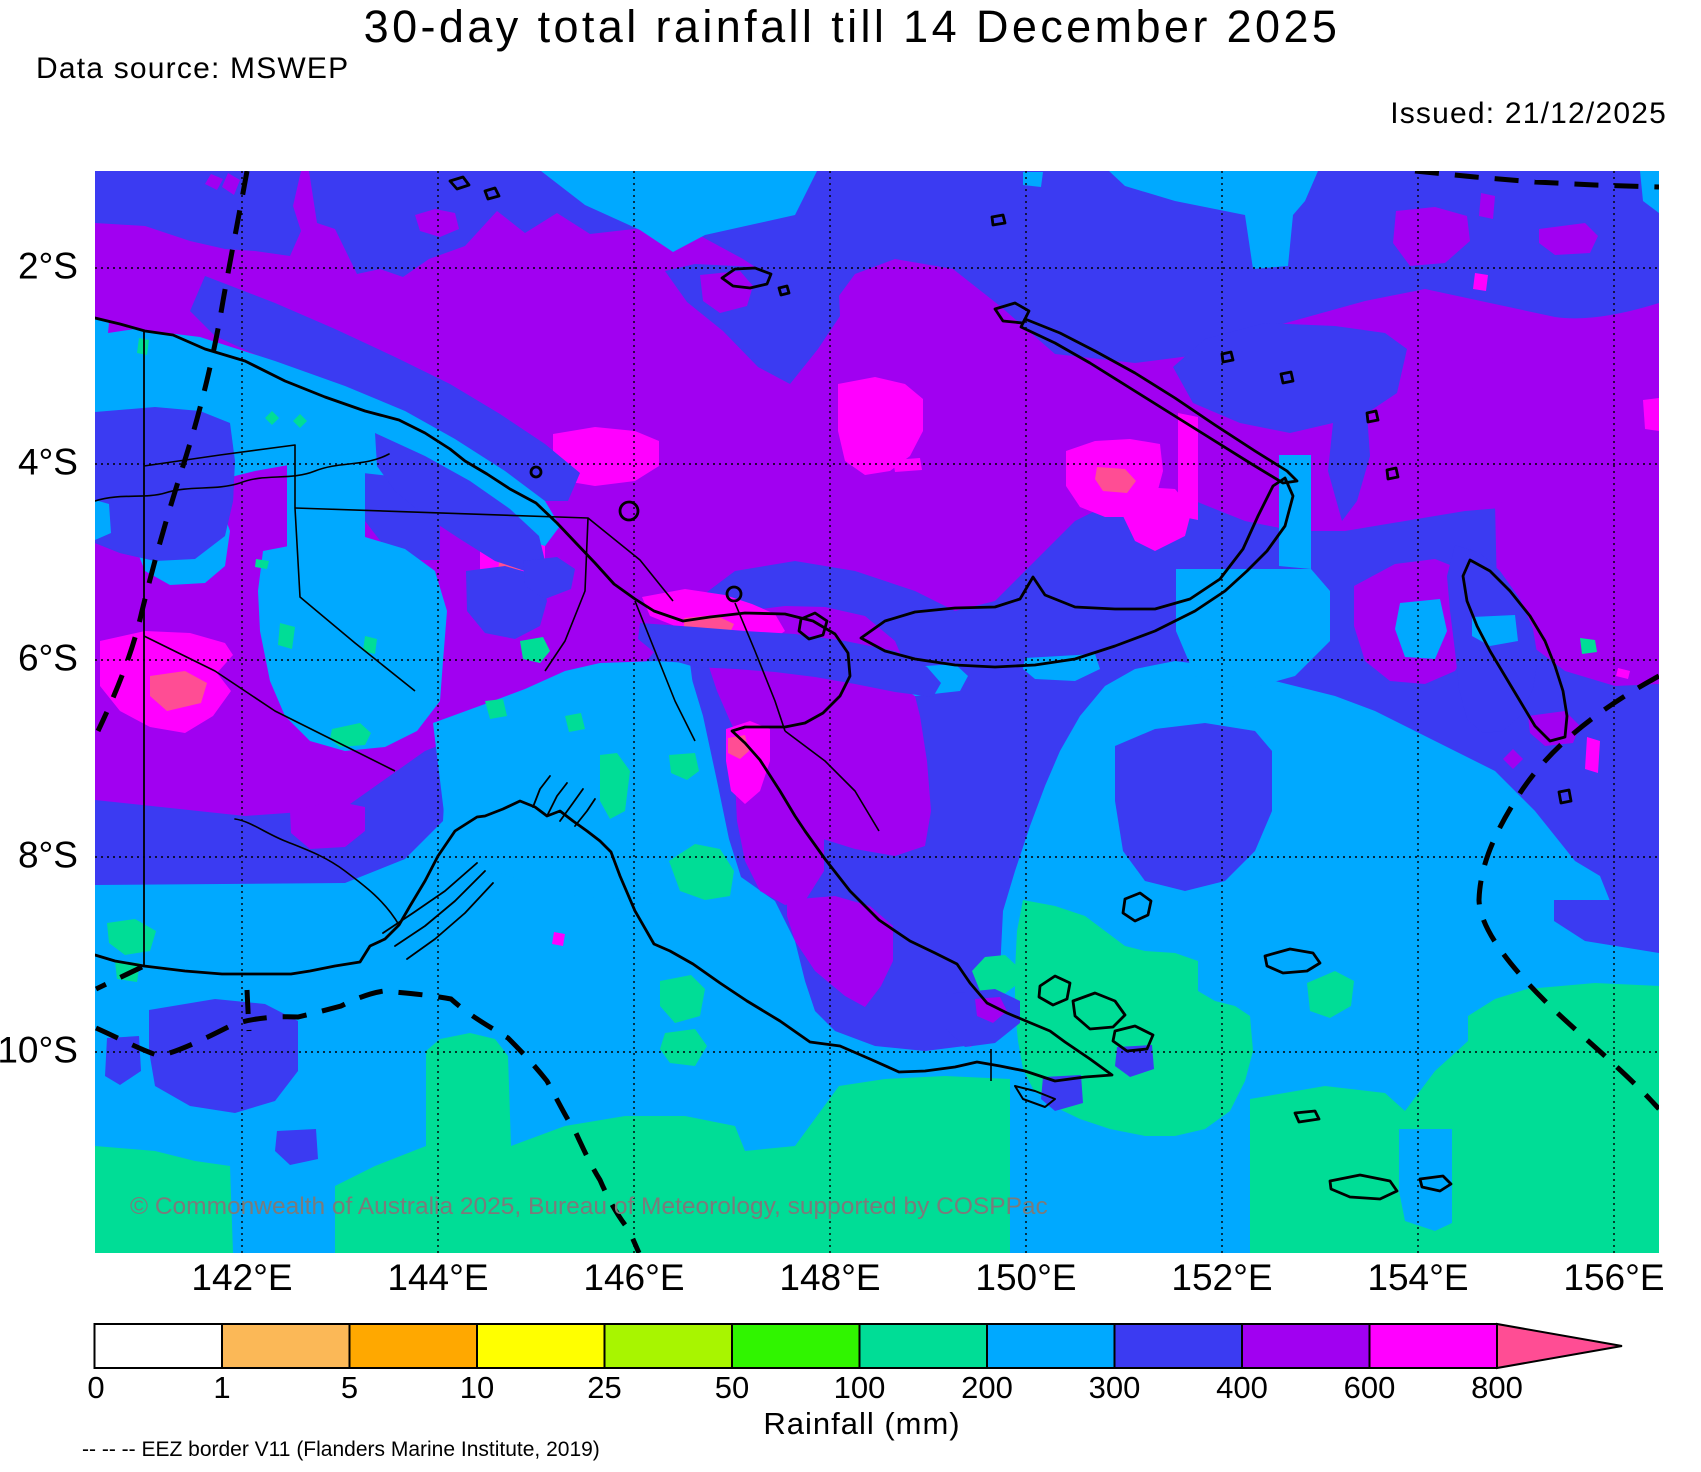 This screenshot has height=1472, width=1701. I want to click on svg-text: 600, so click(1370, 1387).